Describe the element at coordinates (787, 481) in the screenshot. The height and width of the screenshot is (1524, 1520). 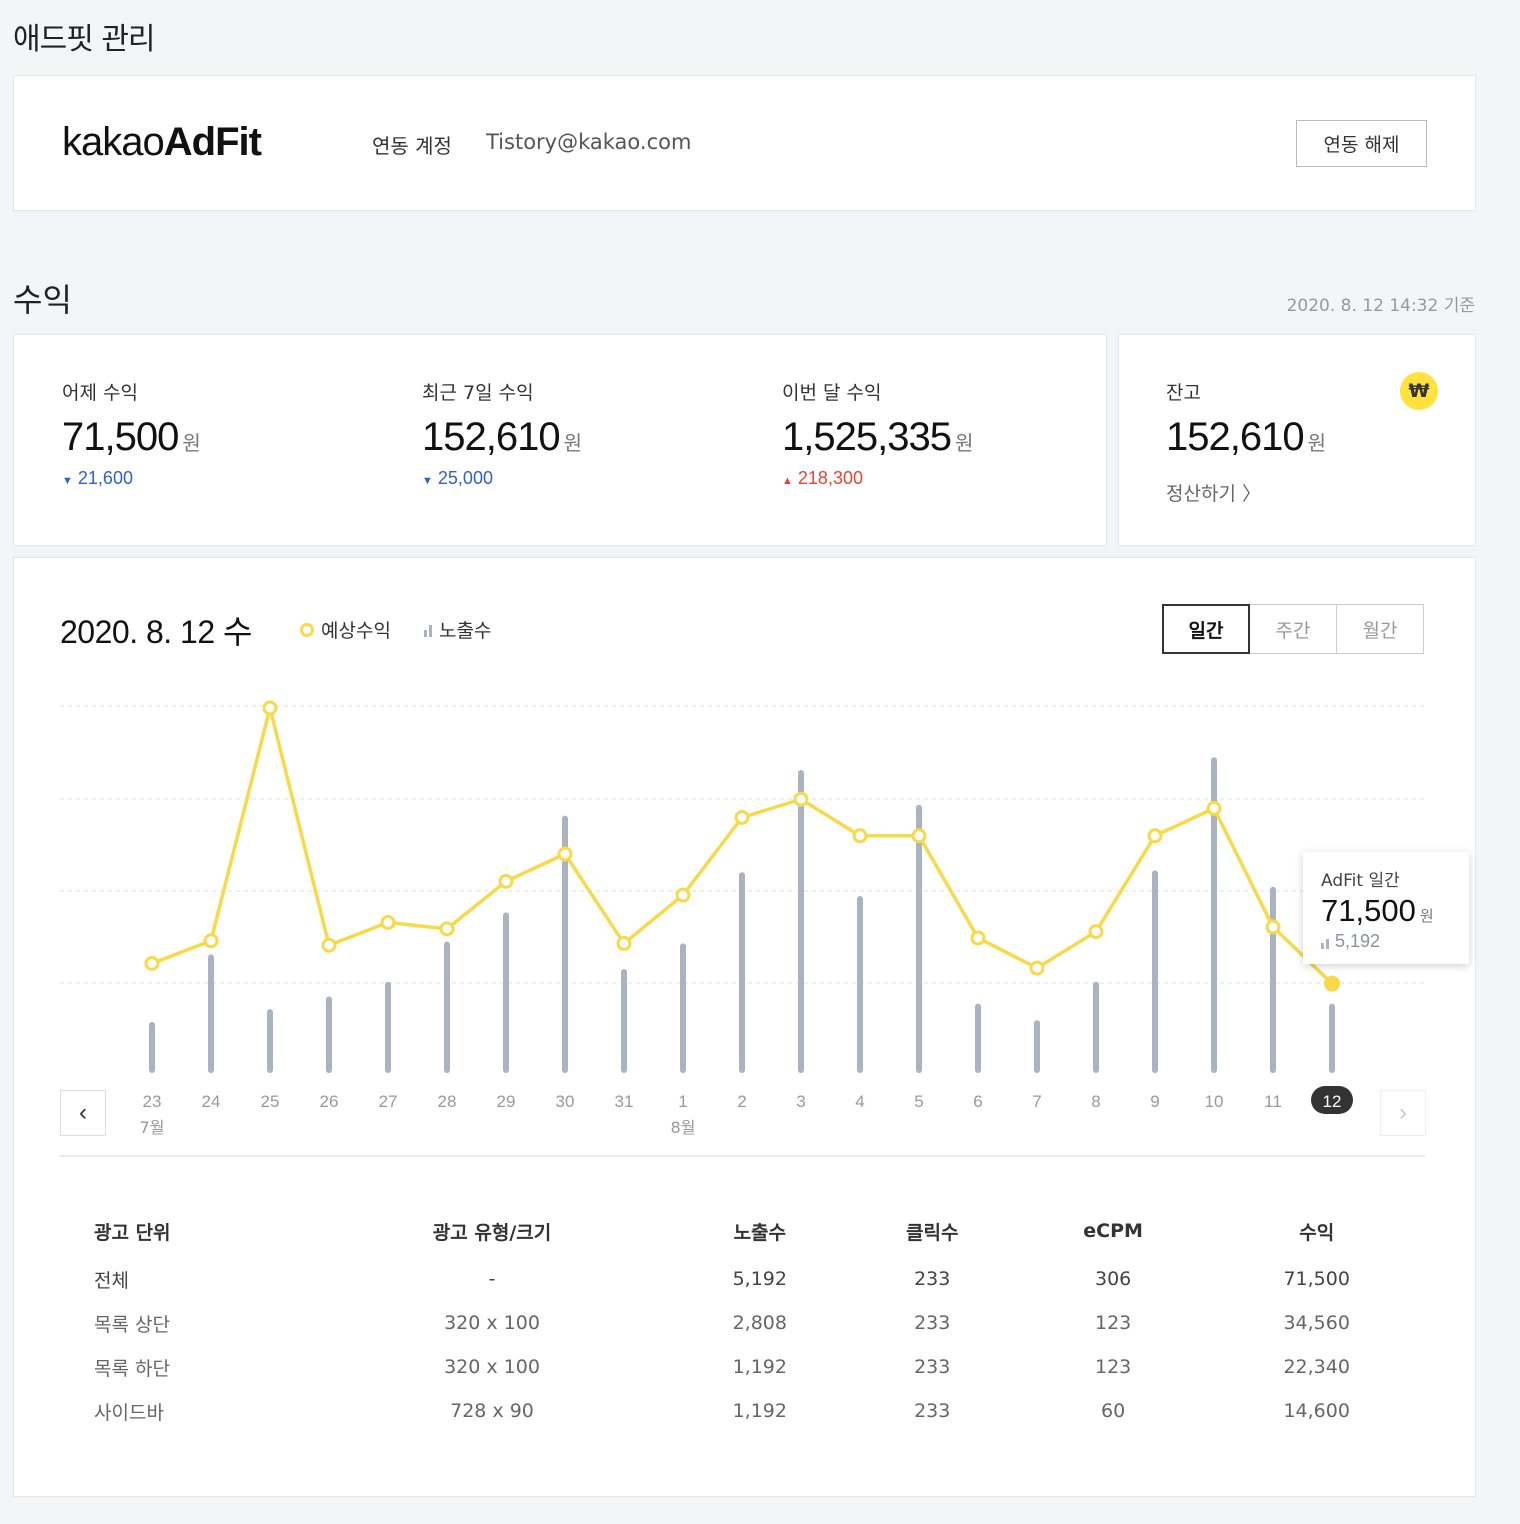
I see `up-arrow-icon: ▲` at that location.